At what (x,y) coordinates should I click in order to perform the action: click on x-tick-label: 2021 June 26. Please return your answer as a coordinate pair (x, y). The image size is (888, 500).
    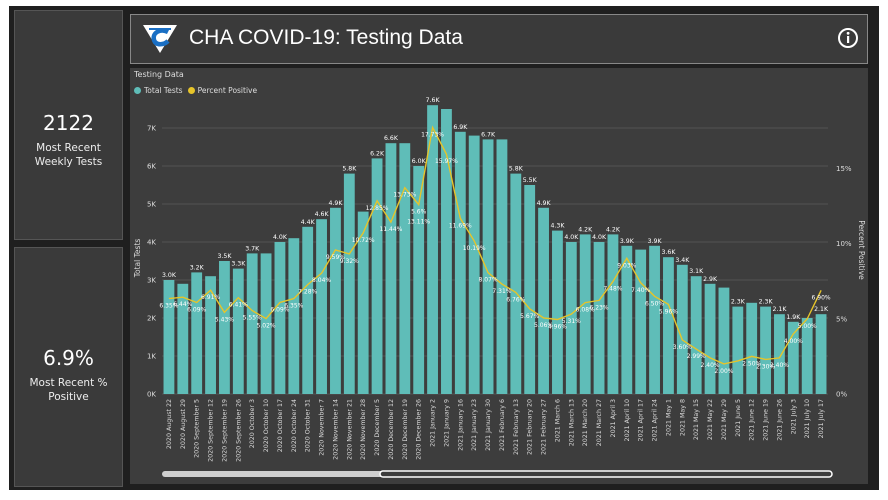
    Looking at the image, I should click on (779, 420).